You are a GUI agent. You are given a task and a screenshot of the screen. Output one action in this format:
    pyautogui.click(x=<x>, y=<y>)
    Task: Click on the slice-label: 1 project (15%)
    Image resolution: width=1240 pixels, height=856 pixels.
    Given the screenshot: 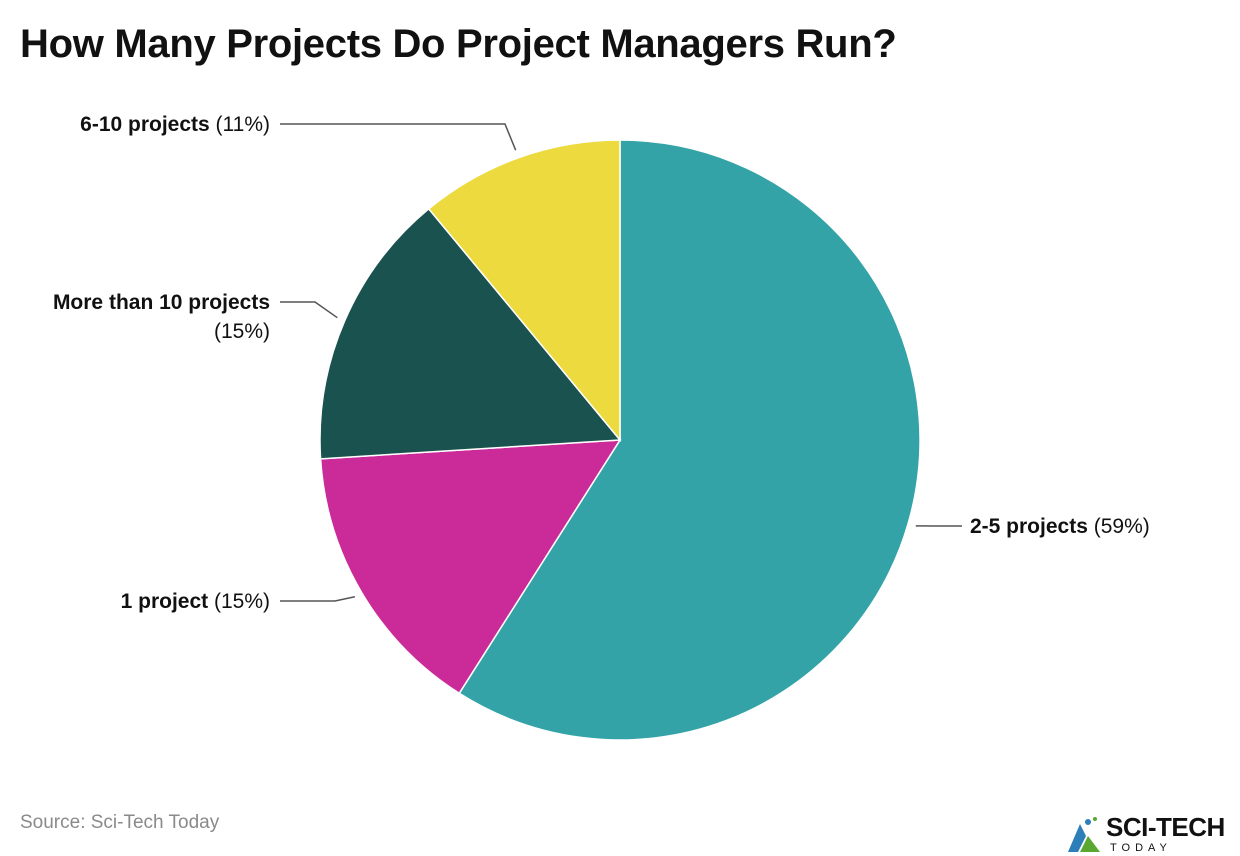 What is the action you would take?
    pyautogui.click(x=195, y=601)
    